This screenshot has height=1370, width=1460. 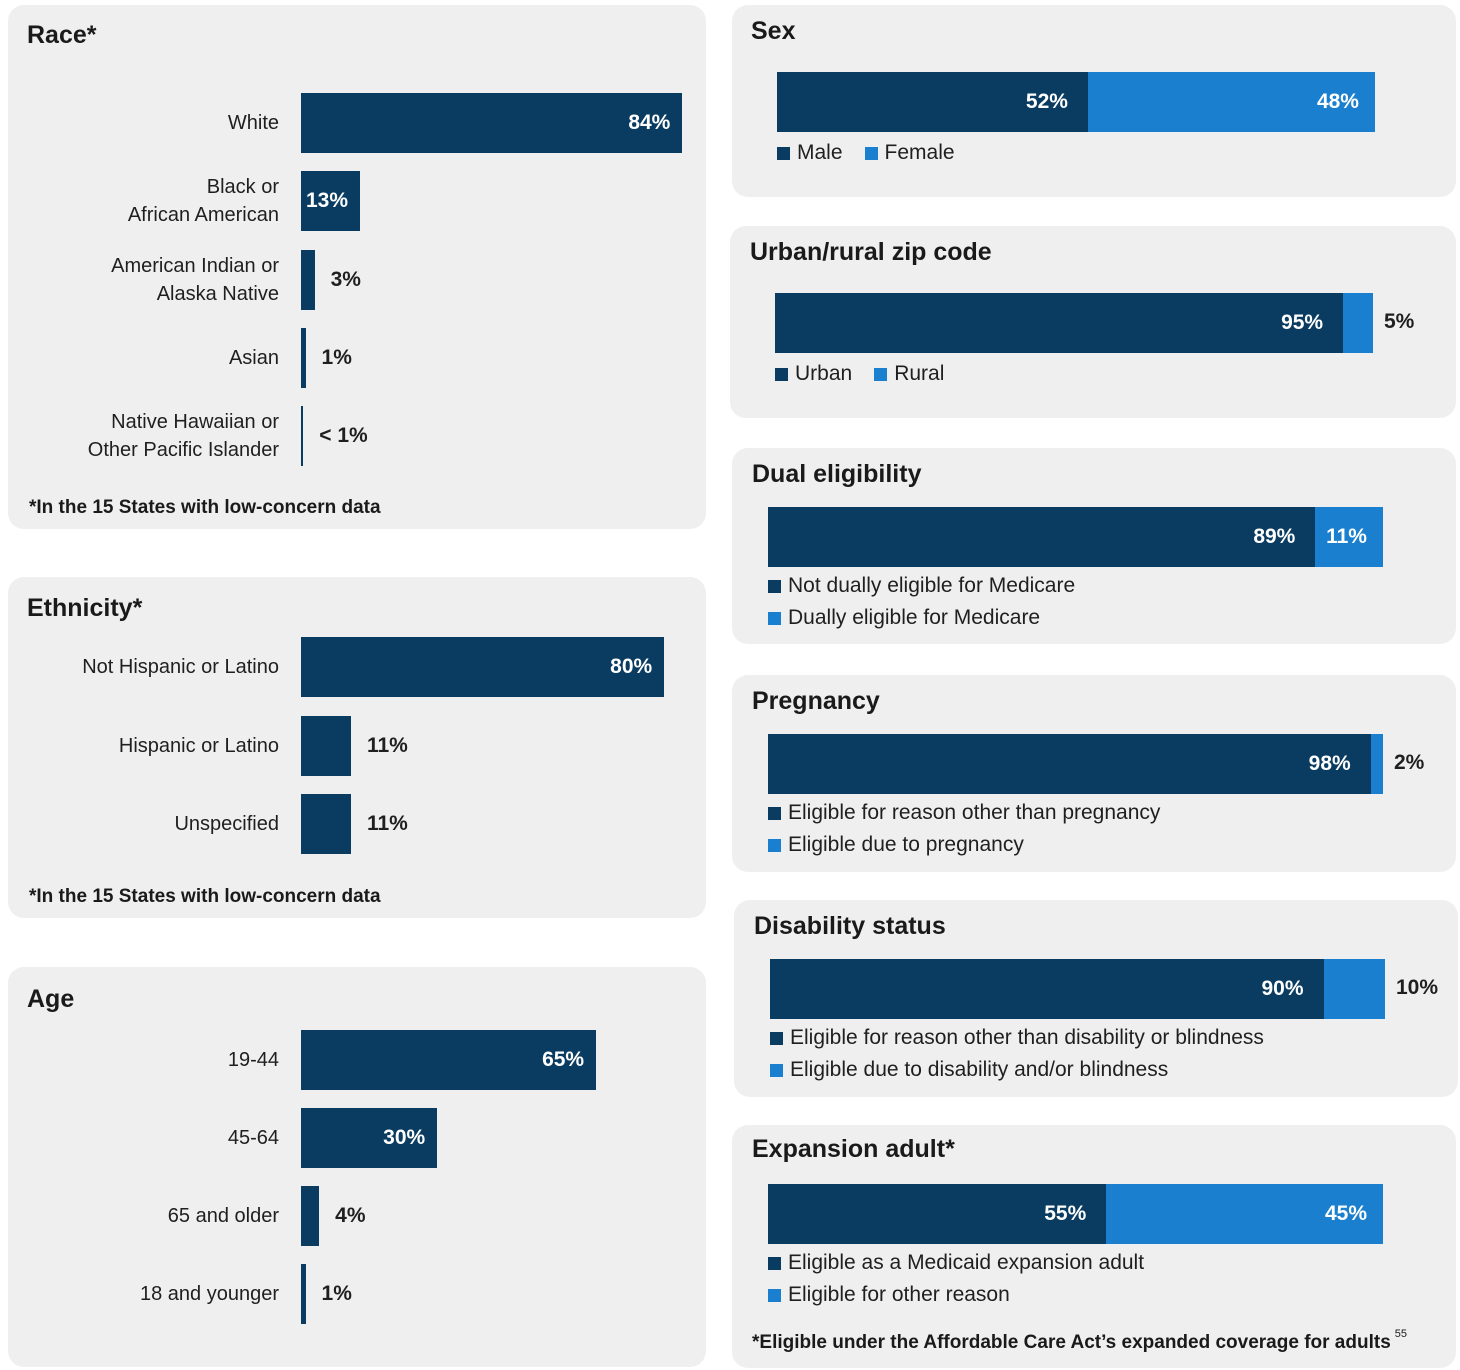 I want to click on legend-item: Eligible due to pregnancy, so click(x=896, y=845).